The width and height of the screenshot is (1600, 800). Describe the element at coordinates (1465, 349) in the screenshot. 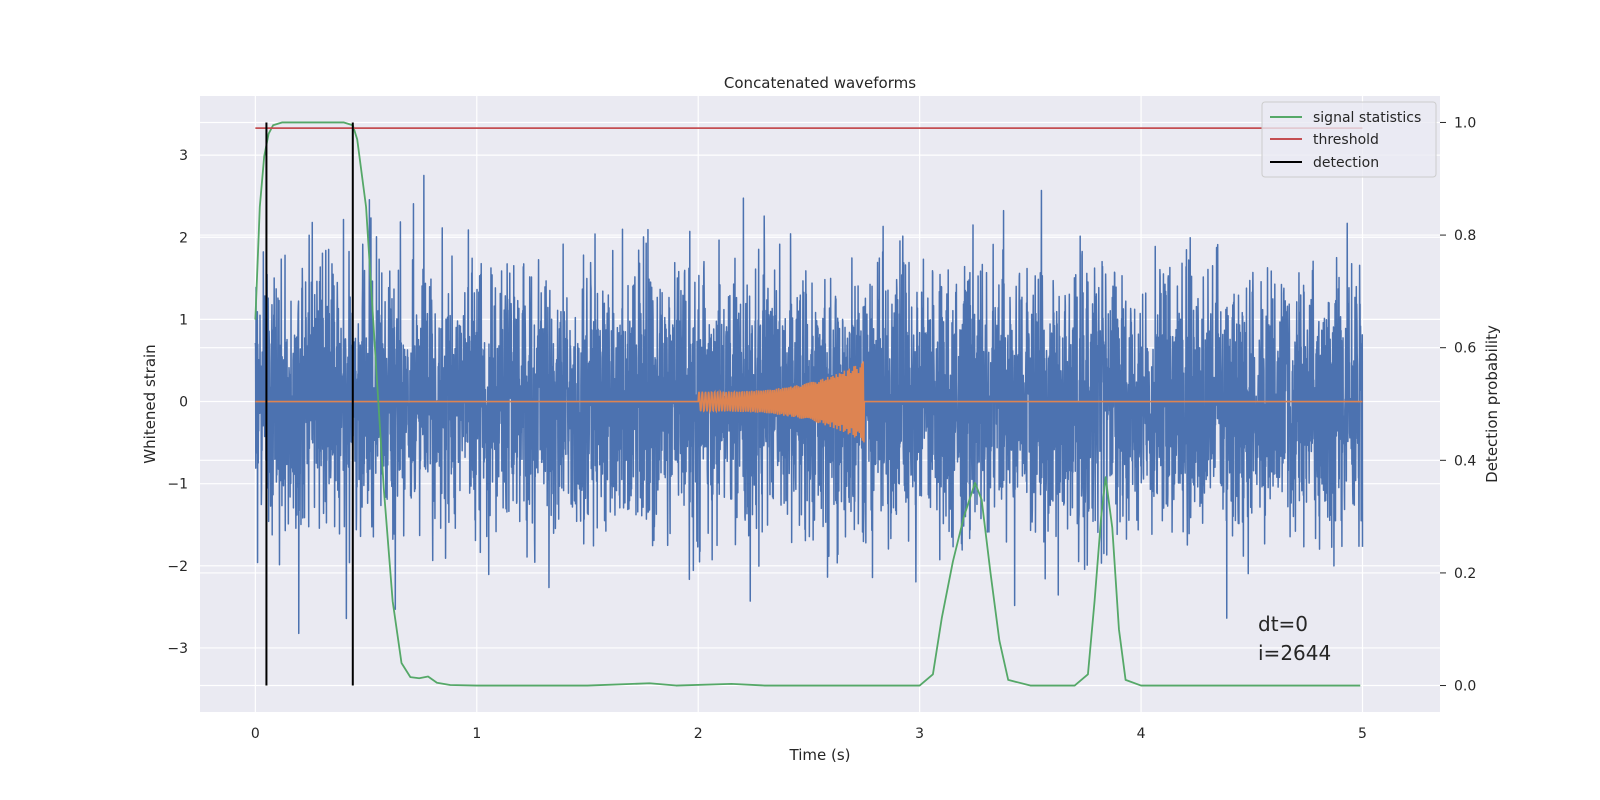

I see `y-right-tick-label: 0.6` at that location.